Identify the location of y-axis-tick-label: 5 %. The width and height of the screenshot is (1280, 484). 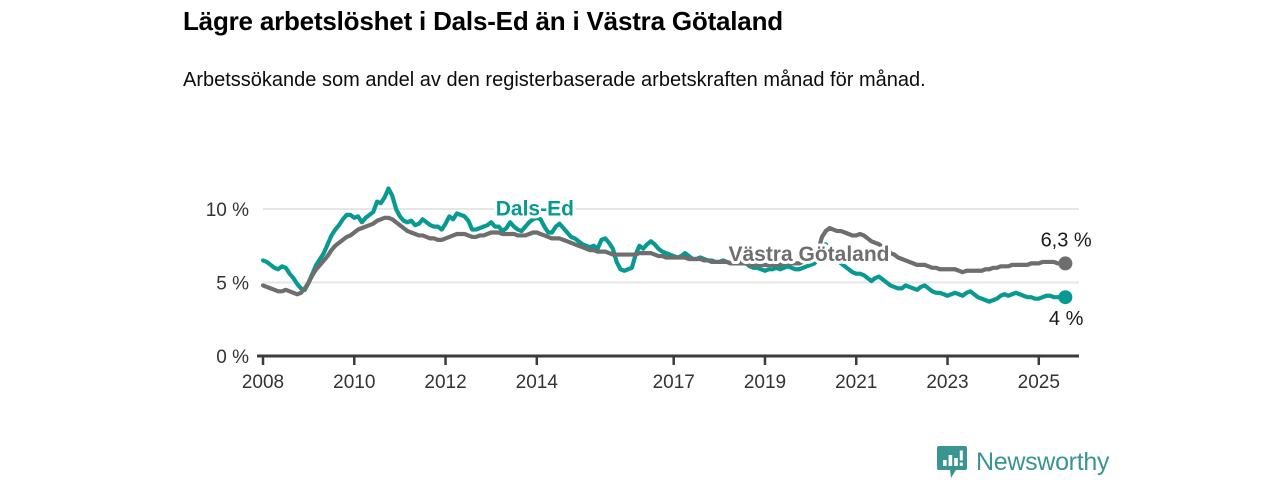
(232, 284).